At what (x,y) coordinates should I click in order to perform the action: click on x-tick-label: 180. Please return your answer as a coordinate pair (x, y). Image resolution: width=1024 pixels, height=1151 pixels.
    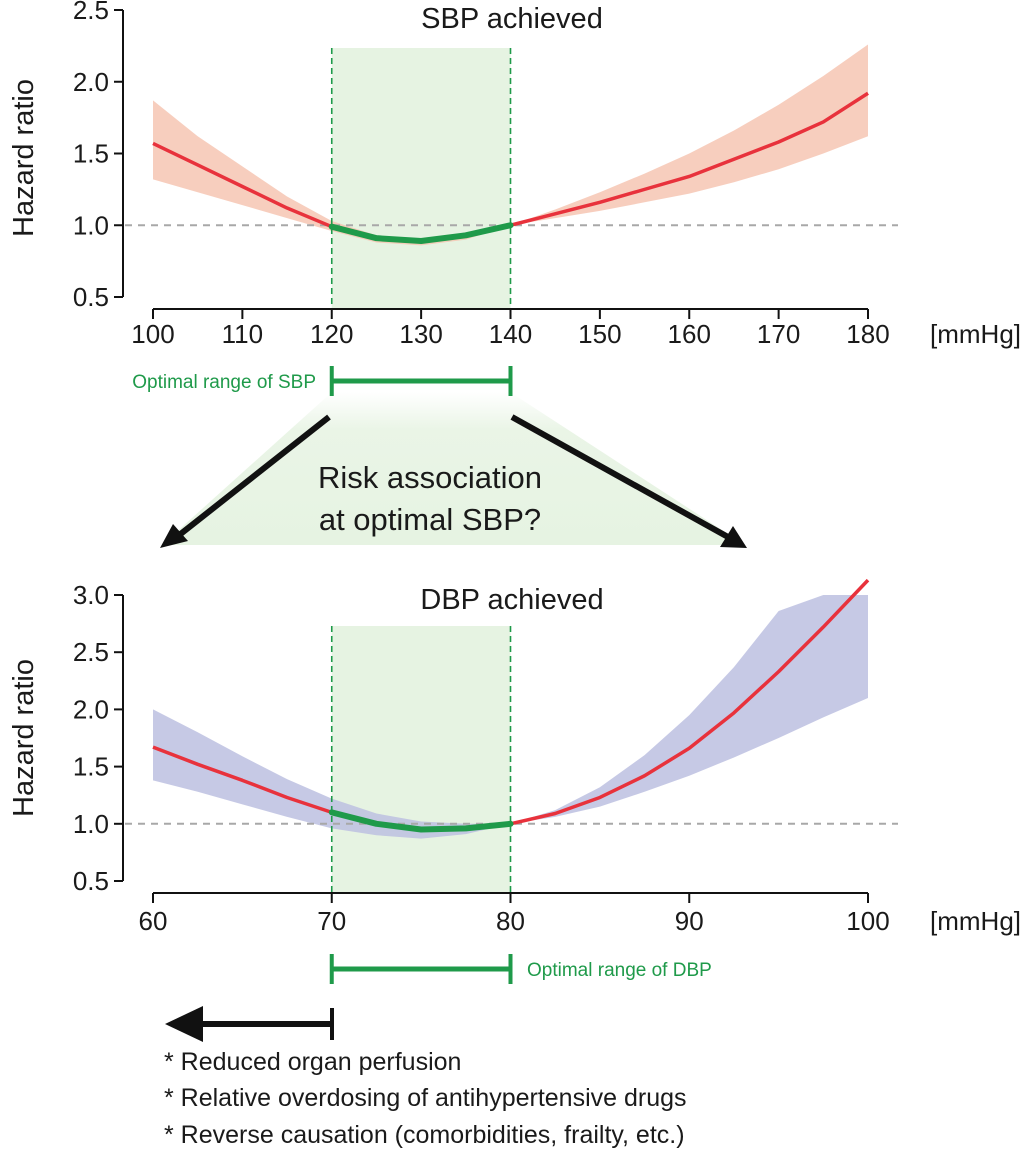
    Looking at the image, I should click on (867, 334).